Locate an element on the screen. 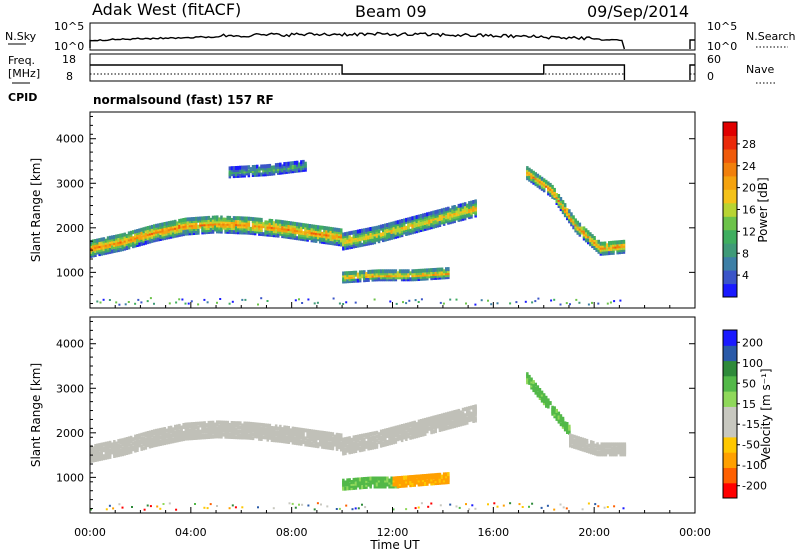 The width and height of the screenshot is (800, 554). y-tick-label: 4000 is located at coordinates (70, 344).